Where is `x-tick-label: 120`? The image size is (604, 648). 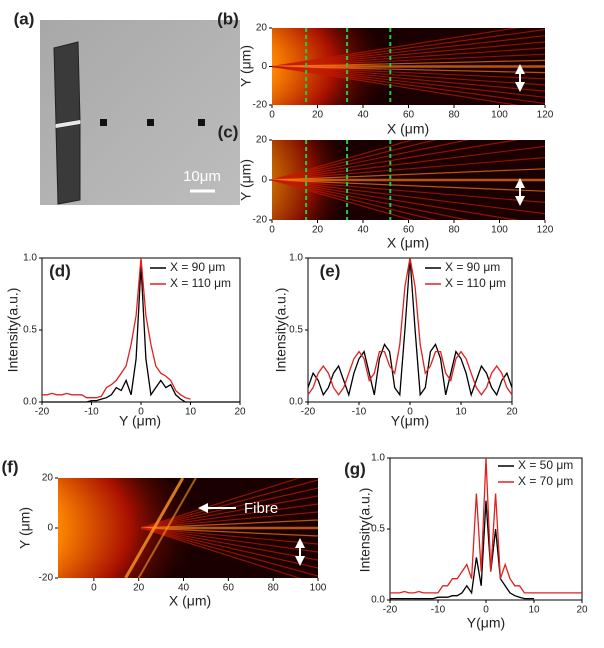
x-tick-label: 120 is located at coordinates (545, 115).